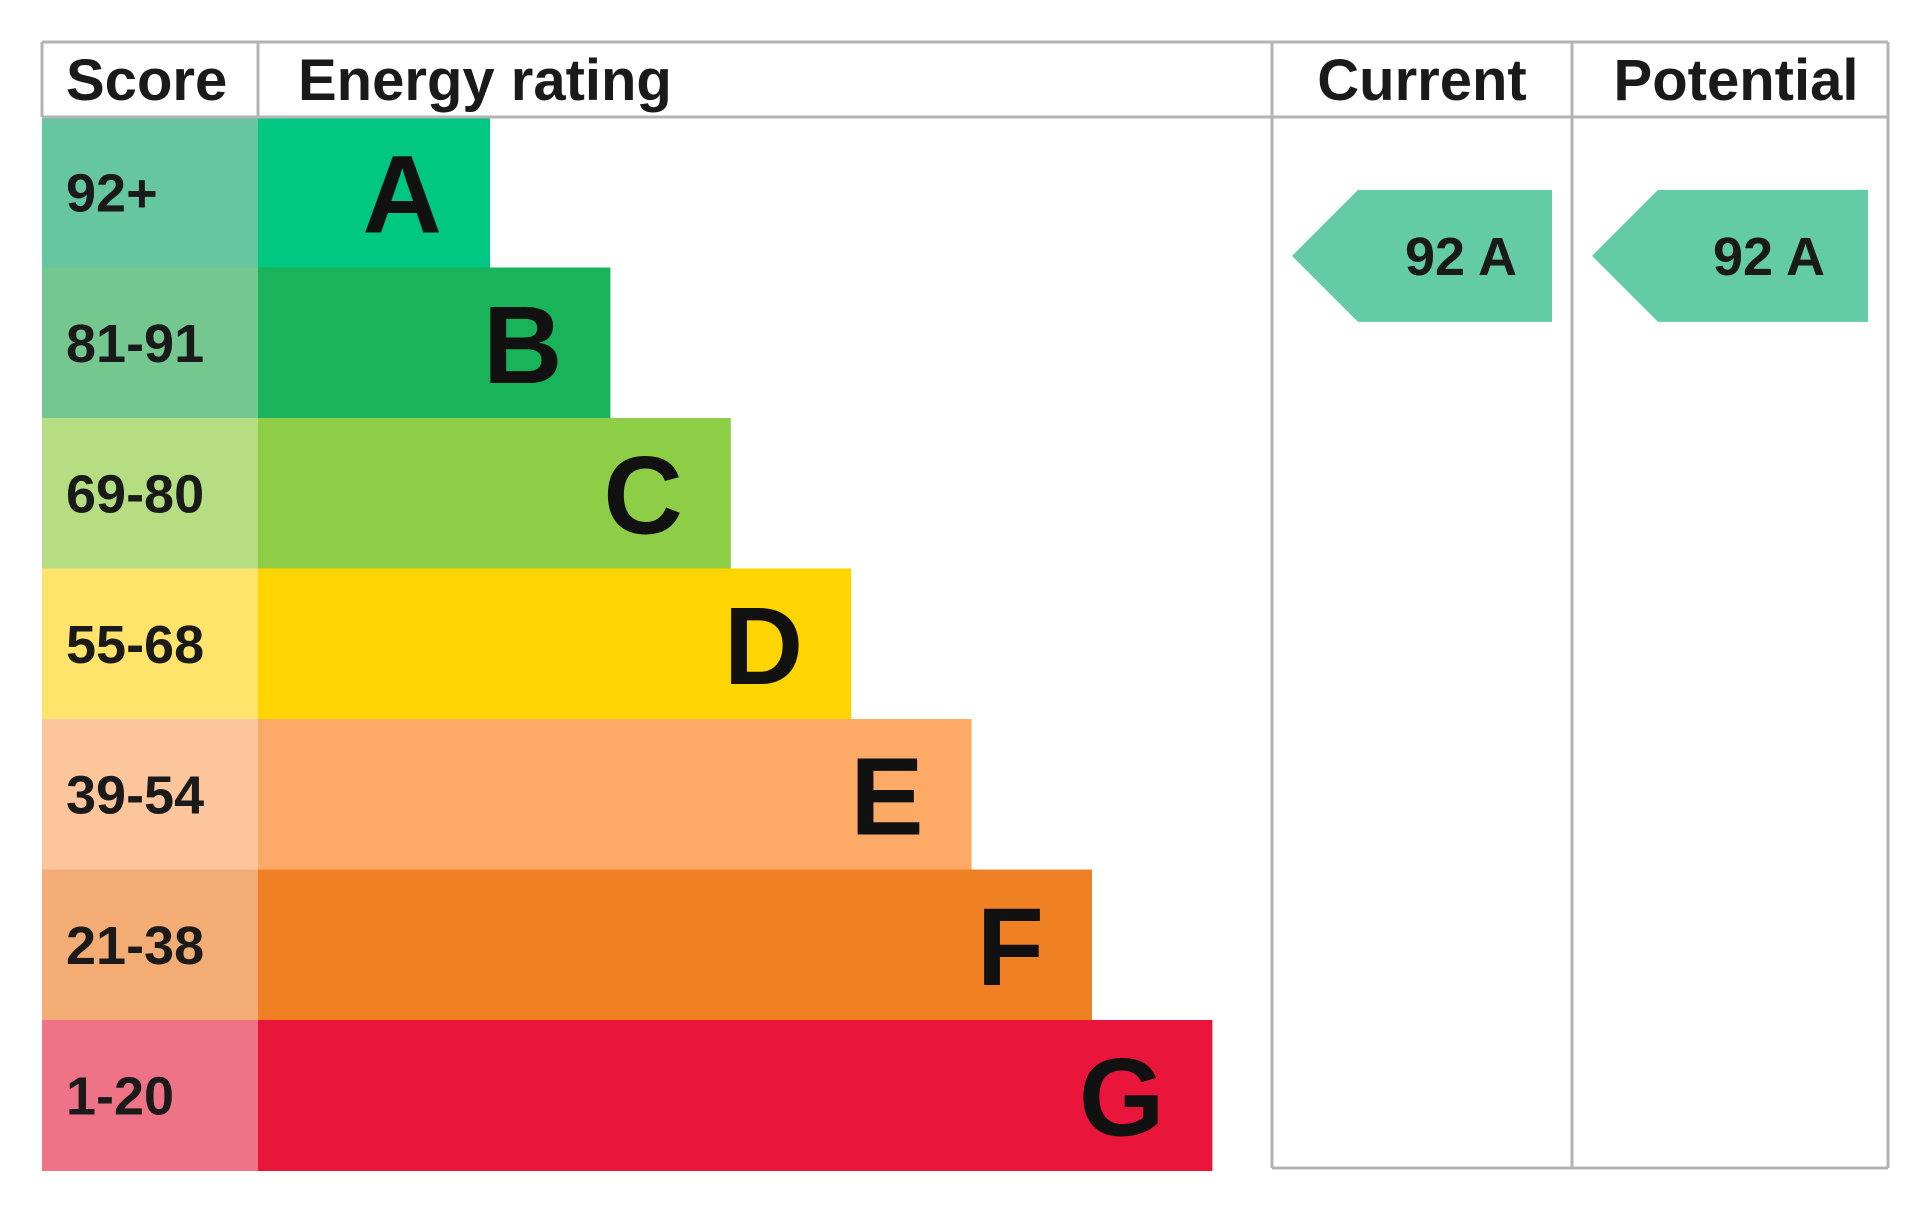 The width and height of the screenshot is (1920, 1206). I want to click on current-rating-label: 92 A, so click(1461, 257).